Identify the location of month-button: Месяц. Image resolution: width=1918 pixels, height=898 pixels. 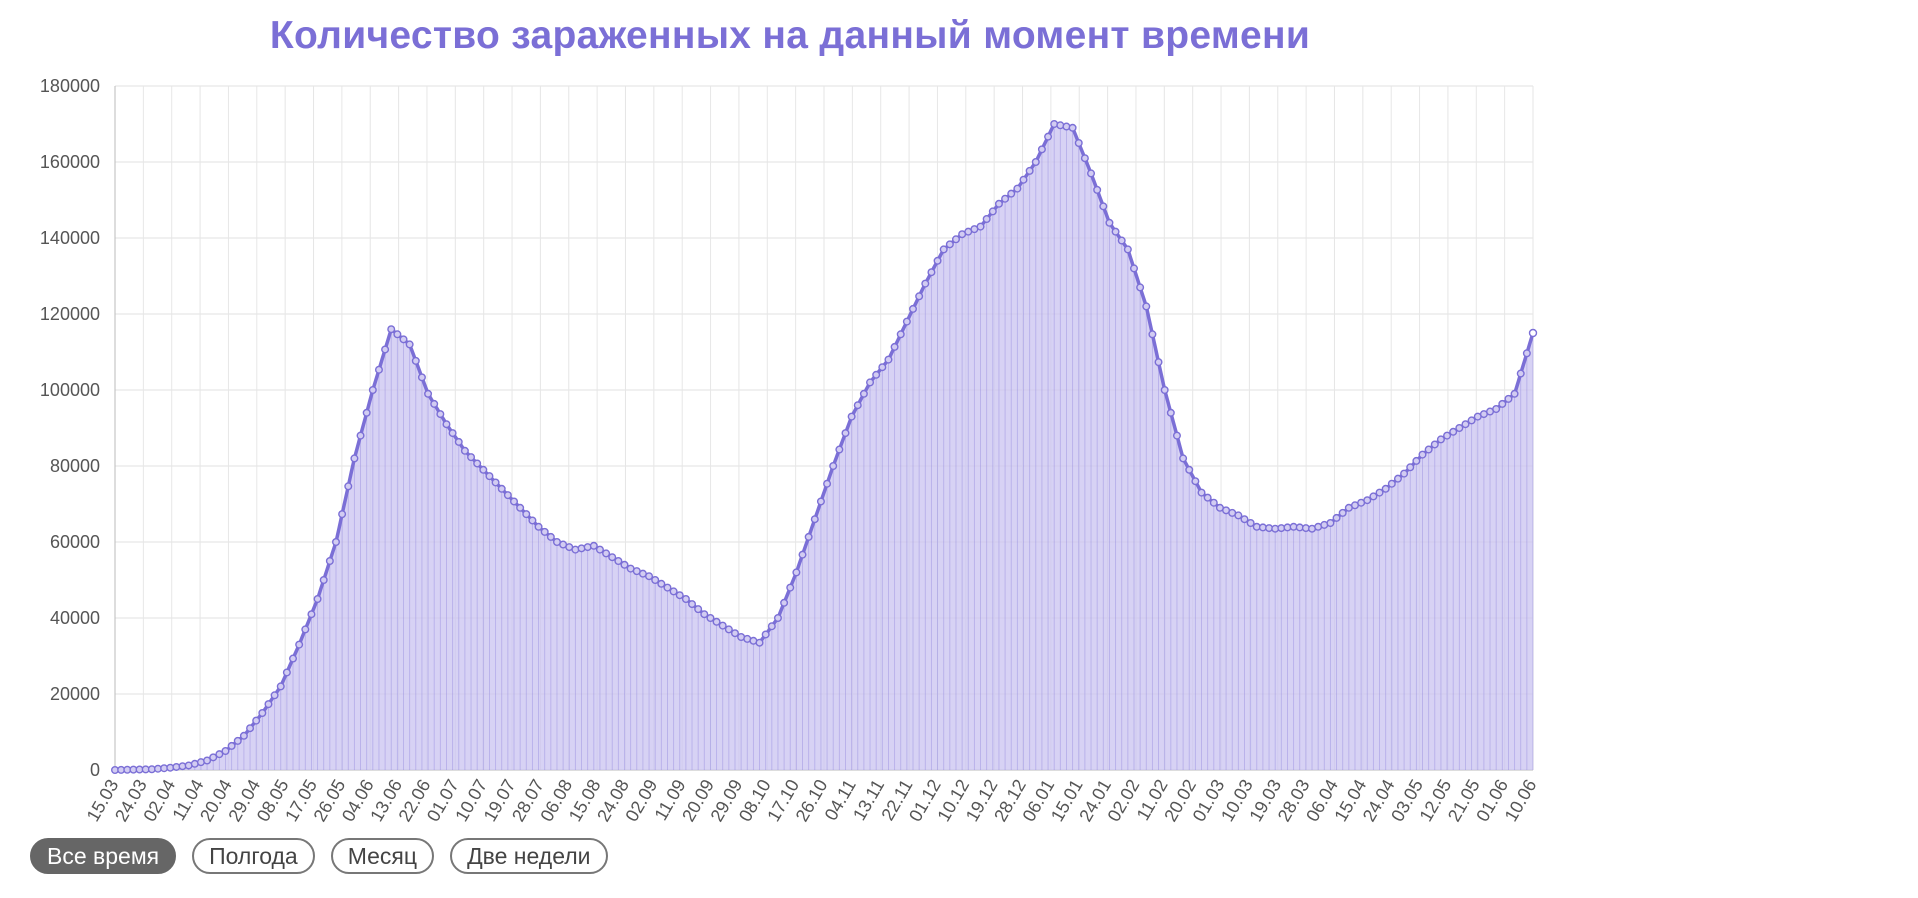
(382, 856).